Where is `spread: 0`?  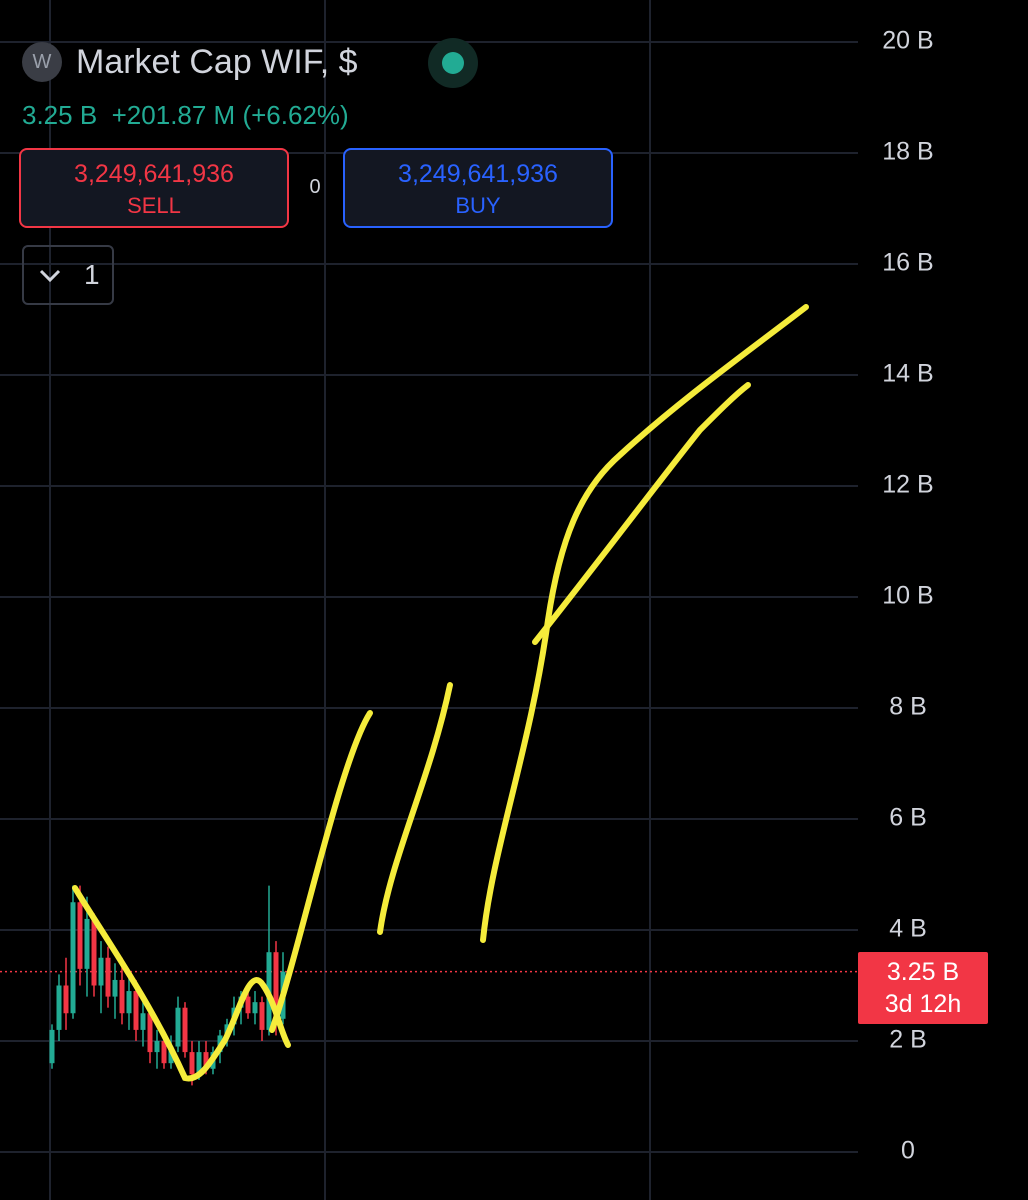 spread: 0 is located at coordinates (315, 187).